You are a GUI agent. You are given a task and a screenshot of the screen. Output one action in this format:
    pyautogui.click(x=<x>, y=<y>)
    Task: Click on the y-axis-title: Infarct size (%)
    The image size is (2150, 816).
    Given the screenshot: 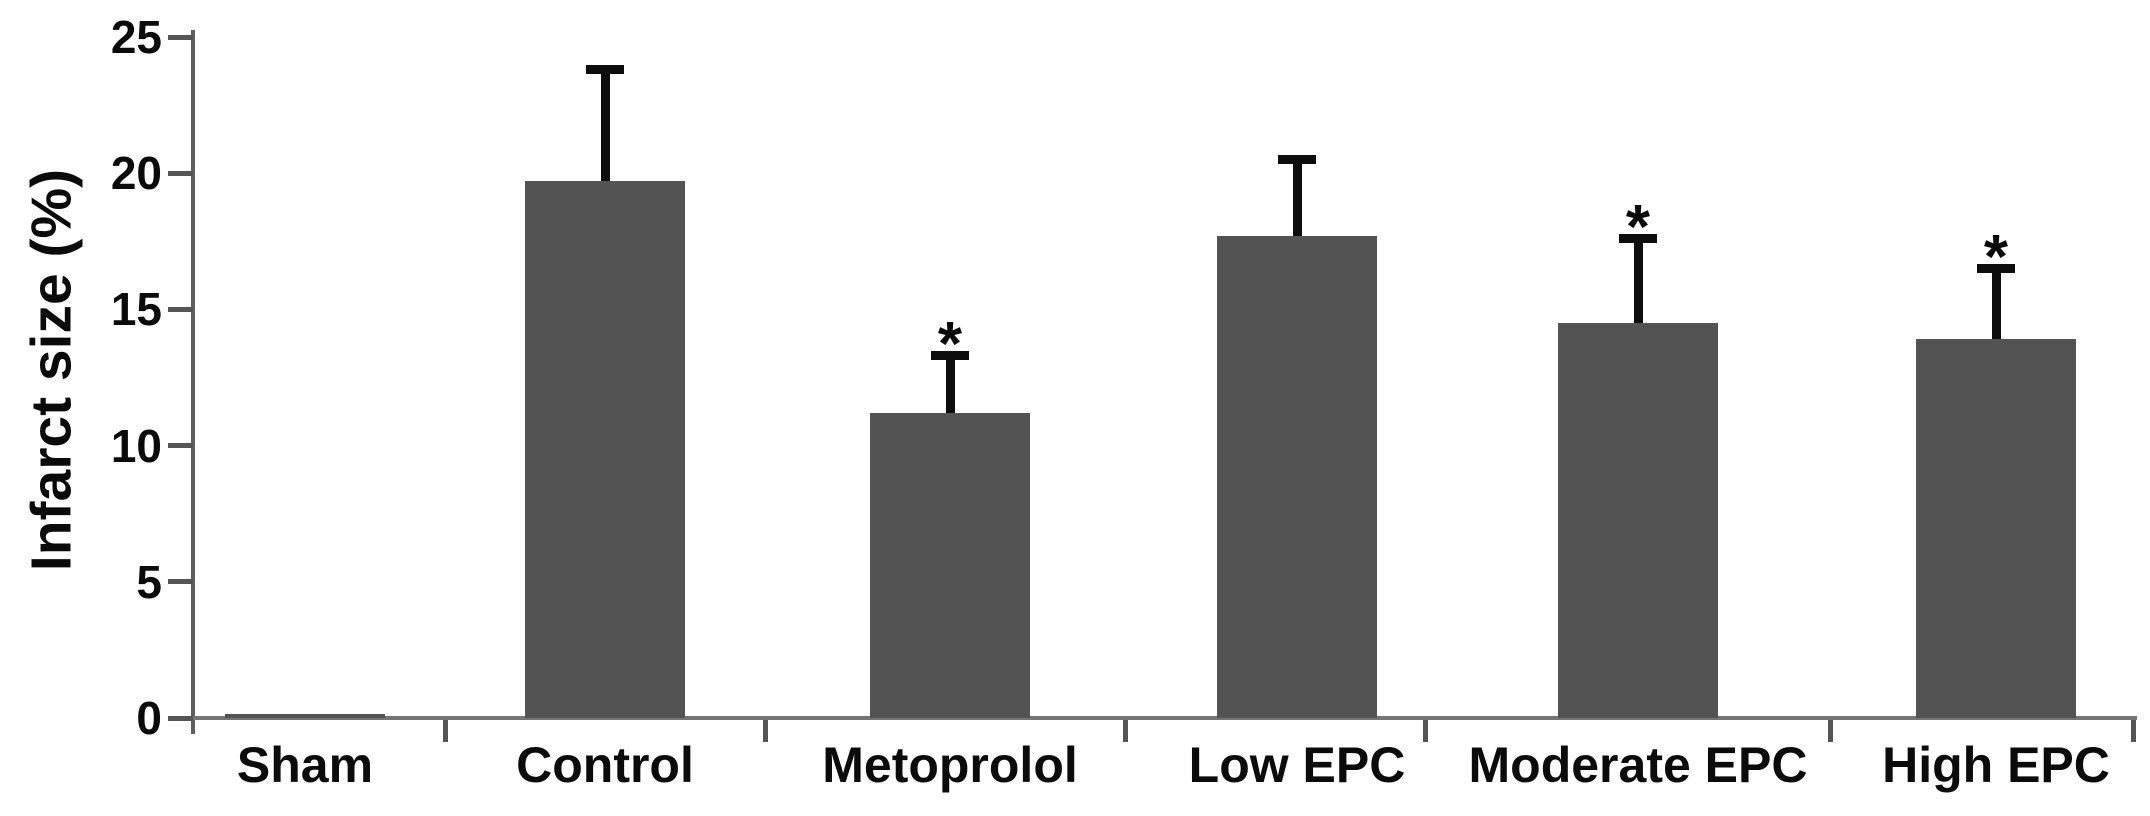 What is the action you would take?
    pyautogui.click(x=51, y=370)
    